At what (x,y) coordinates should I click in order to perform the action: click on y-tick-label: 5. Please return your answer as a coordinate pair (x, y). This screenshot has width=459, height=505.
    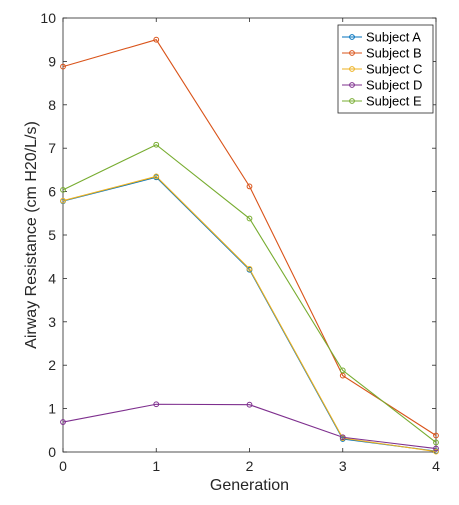
    Looking at the image, I should click on (52, 235).